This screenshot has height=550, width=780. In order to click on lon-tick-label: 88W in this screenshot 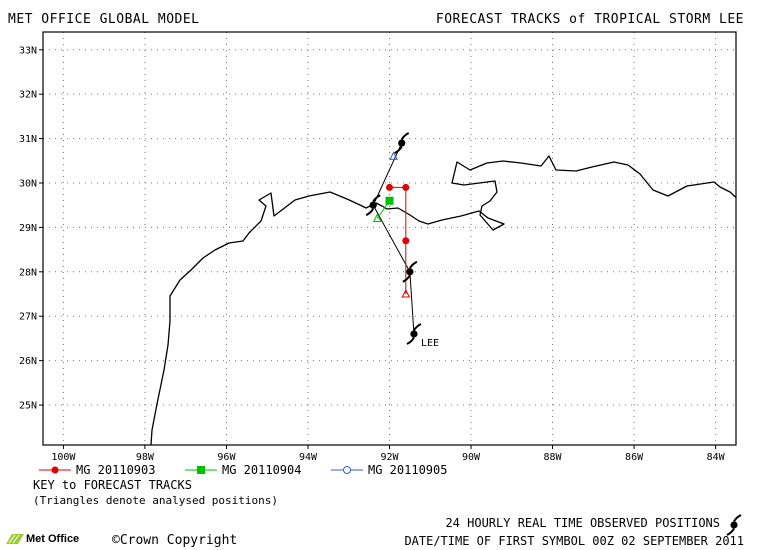, I will do `click(553, 457)`.